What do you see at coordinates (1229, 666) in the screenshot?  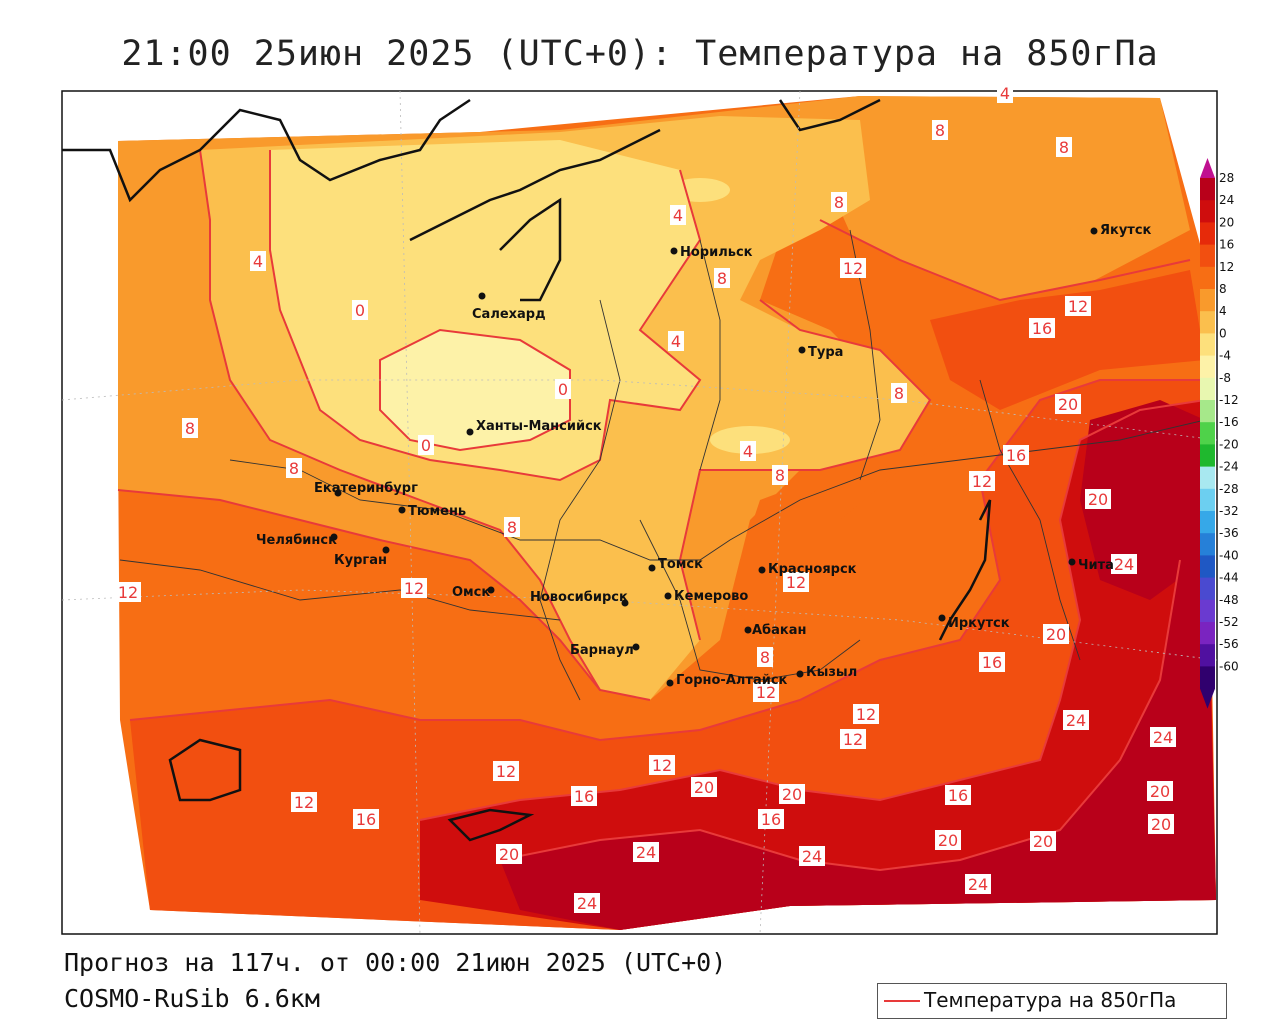 I see `colorbar-label: -60` at bounding box center [1229, 666].